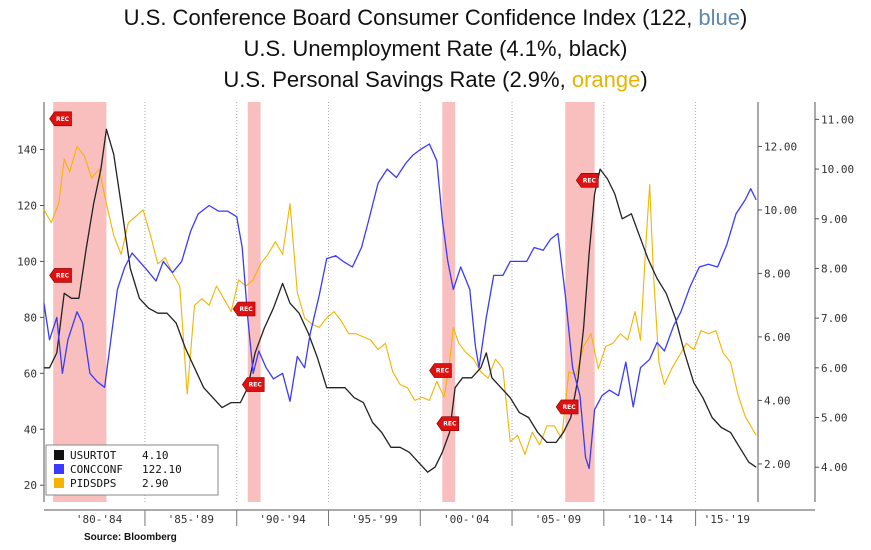  I want to click on legend: USURTOT 4.10 CONCCONF 122.10 PIDSDPS 2.90, so click(132, 470).